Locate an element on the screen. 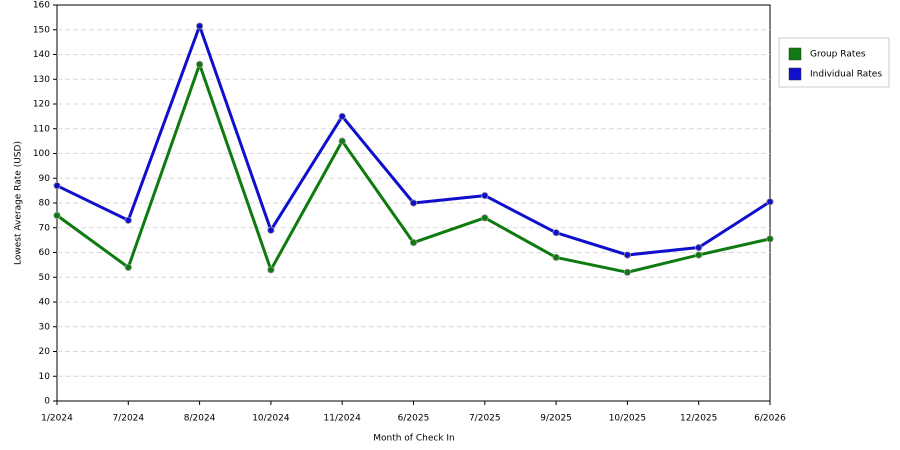 Image resolution: width=900 pixels, height=450 pixels. x-tick-label: 8/2024 is located at coordinates (200, 419).